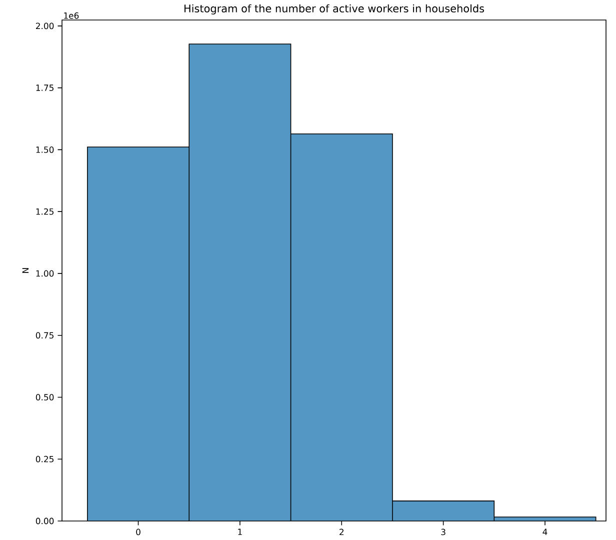 This screenshot has height=540, width=616. What do you see at coordinates (45, 459) in the screenshot?
I see `y-tick-label: 0.25` at bounding box center [45, 459].